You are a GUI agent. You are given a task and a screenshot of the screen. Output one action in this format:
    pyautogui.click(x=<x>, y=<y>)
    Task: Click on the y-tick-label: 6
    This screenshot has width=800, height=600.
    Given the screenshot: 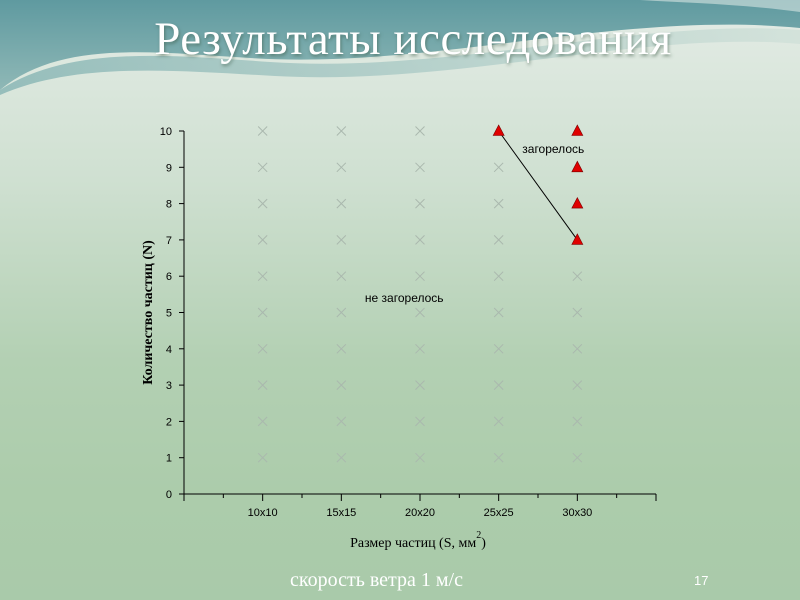 What is the action you would take?
    pyautogui.click(x=169, y=277)
    